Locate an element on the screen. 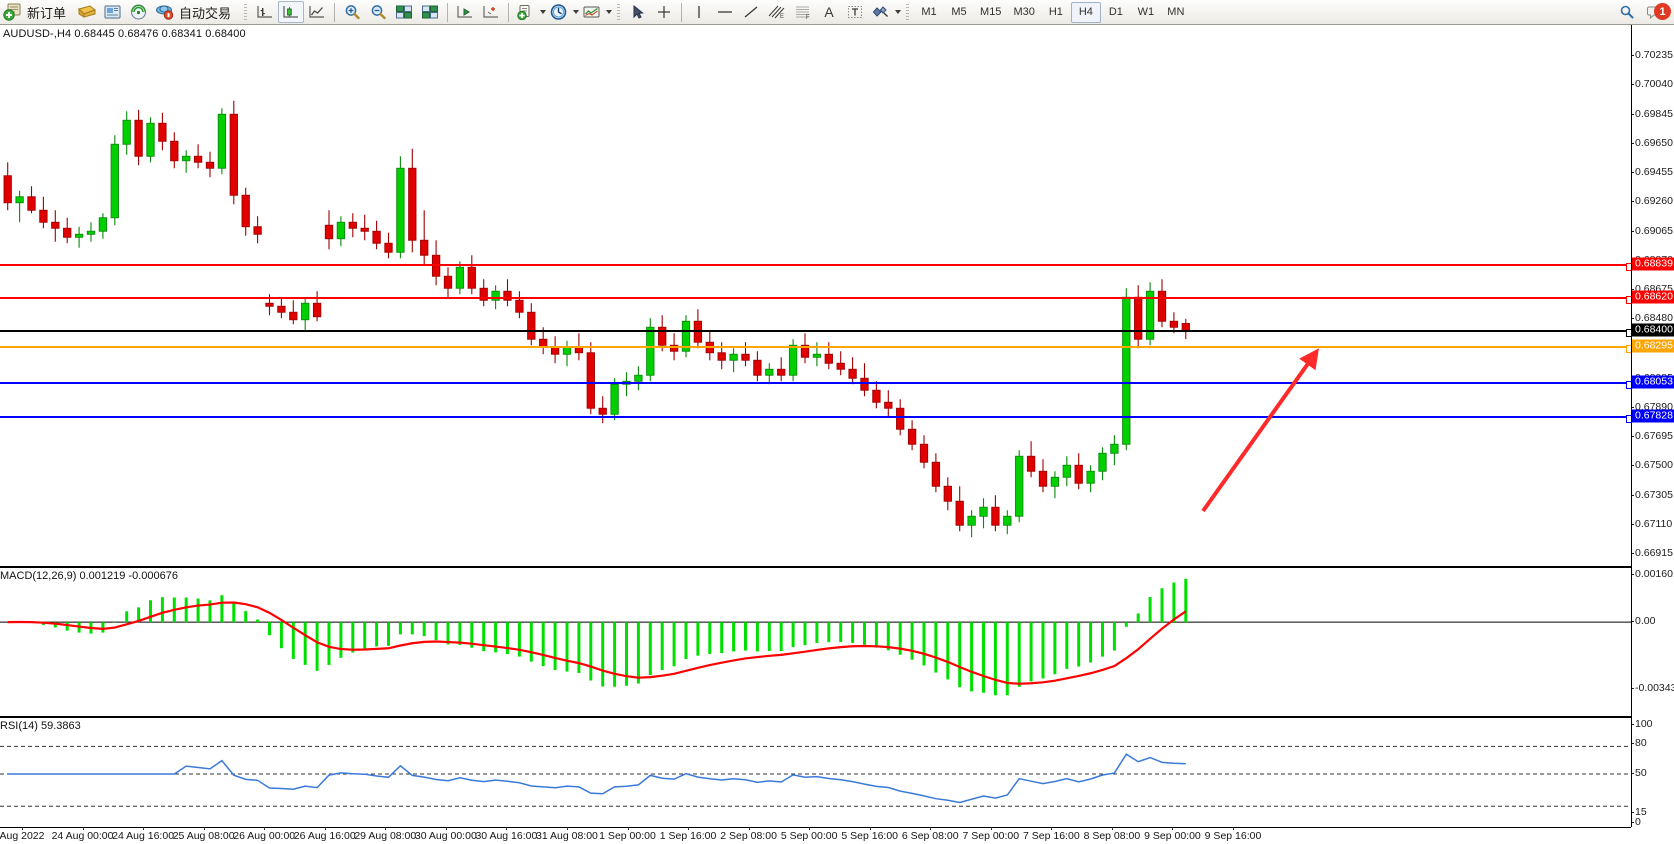  price-line-resistance-lower is located at coordinates (817, 300).